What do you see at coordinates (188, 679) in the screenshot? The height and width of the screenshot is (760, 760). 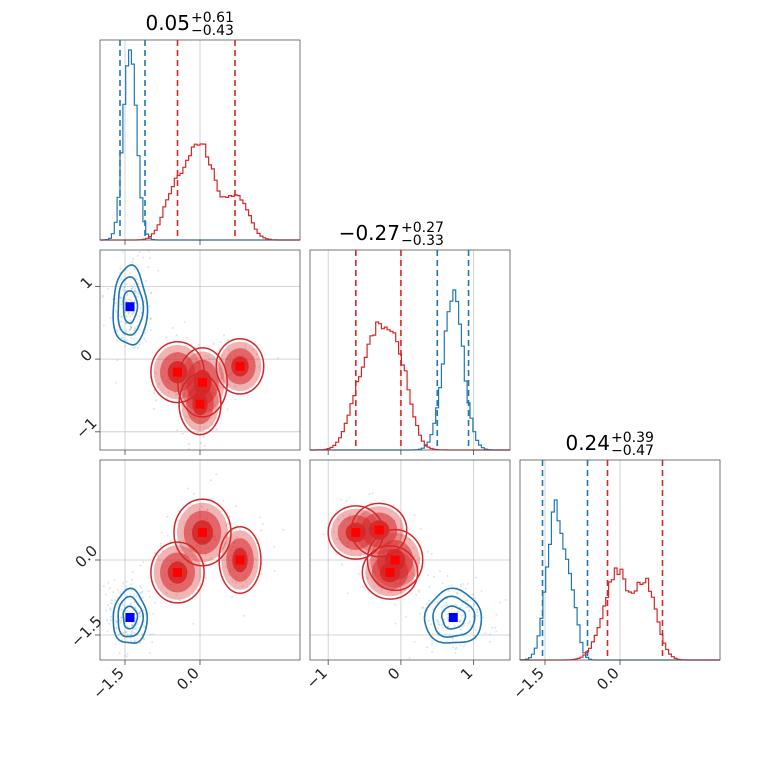 I see `x-tick-label: 0.0` at bounding box center [188, 679].